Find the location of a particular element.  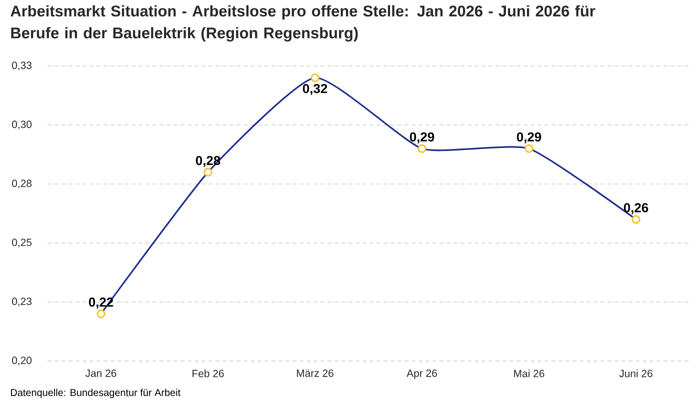

data-label: 0,26 is located at coordinates (636, 208).